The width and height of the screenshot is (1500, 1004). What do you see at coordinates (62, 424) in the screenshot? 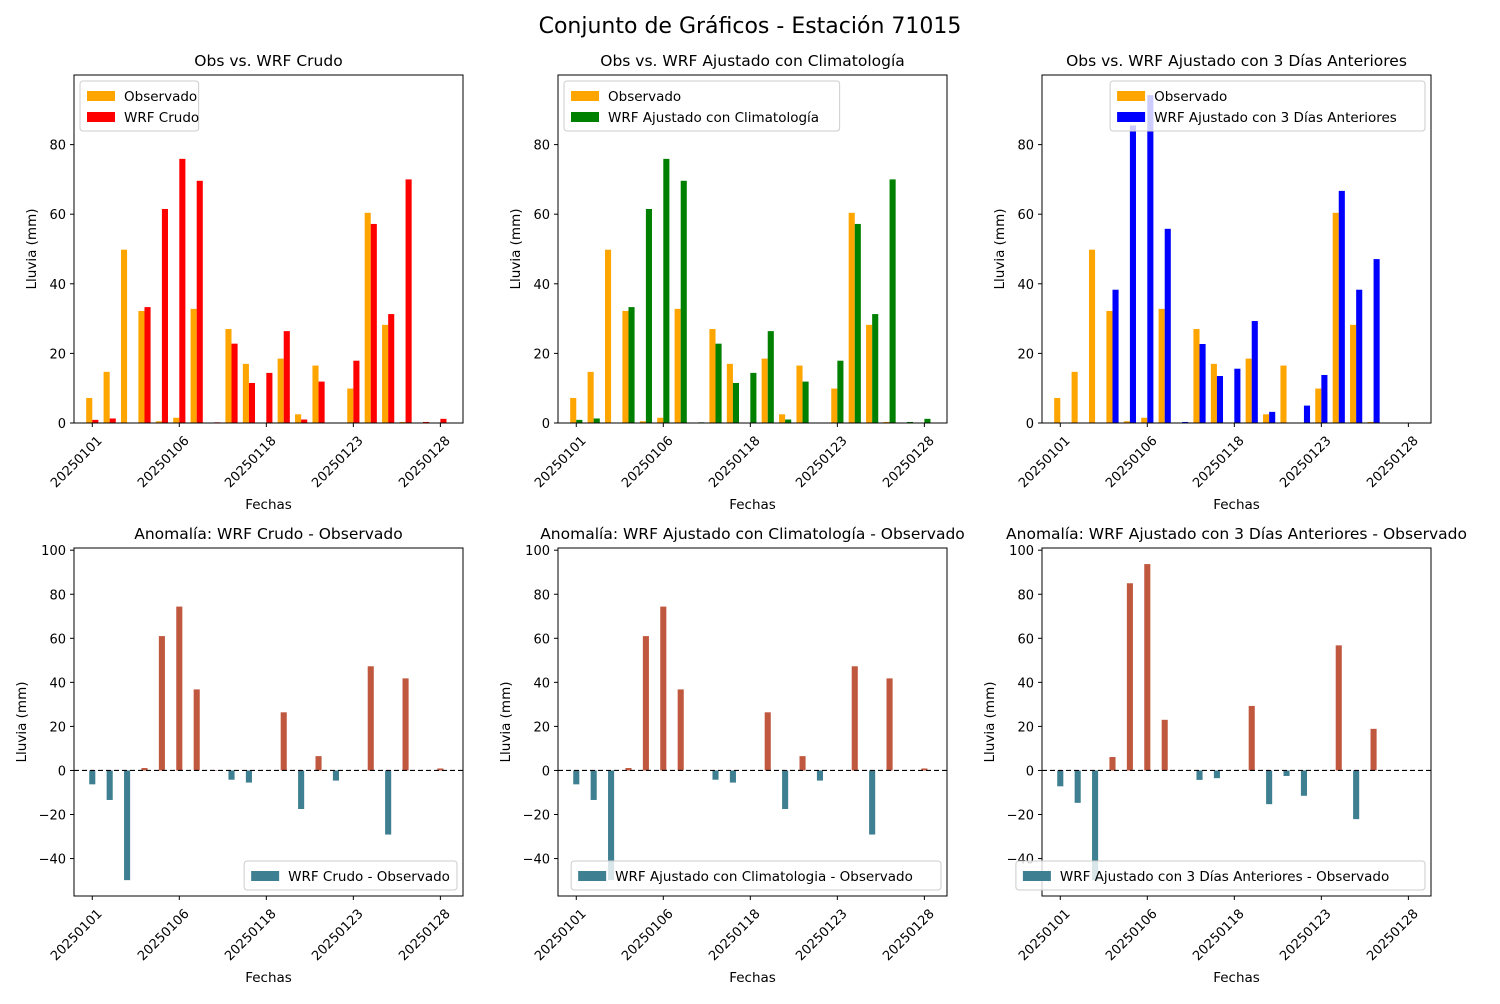
I see `y-tick-label: 0` at bounding box center [62, 424].